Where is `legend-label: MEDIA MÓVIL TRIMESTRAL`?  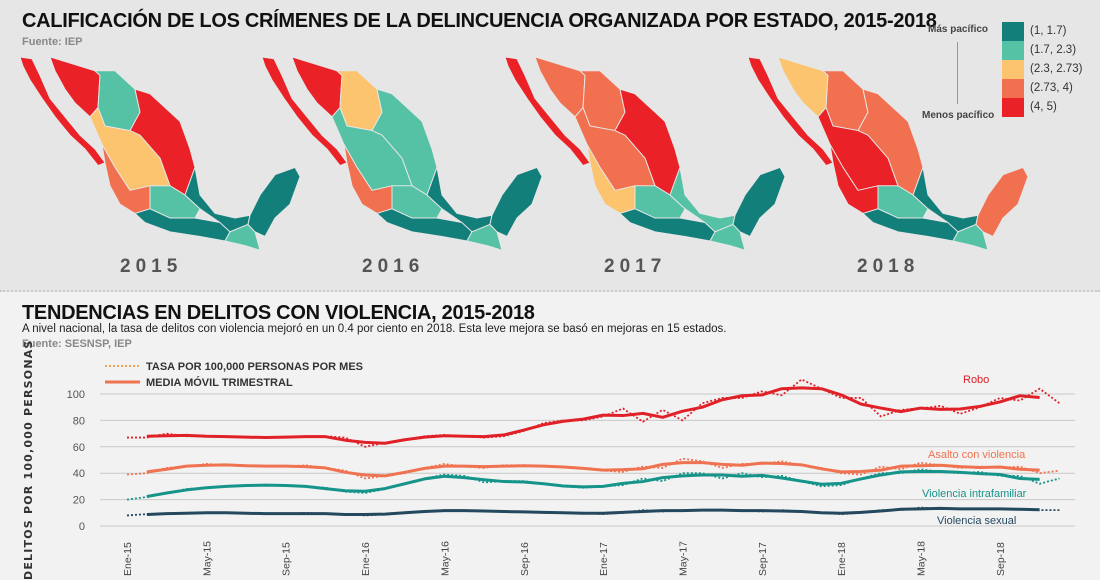 legend-label: MEDIA MÓVIL TRIMESTRAL is located at coordinates (219, 382).